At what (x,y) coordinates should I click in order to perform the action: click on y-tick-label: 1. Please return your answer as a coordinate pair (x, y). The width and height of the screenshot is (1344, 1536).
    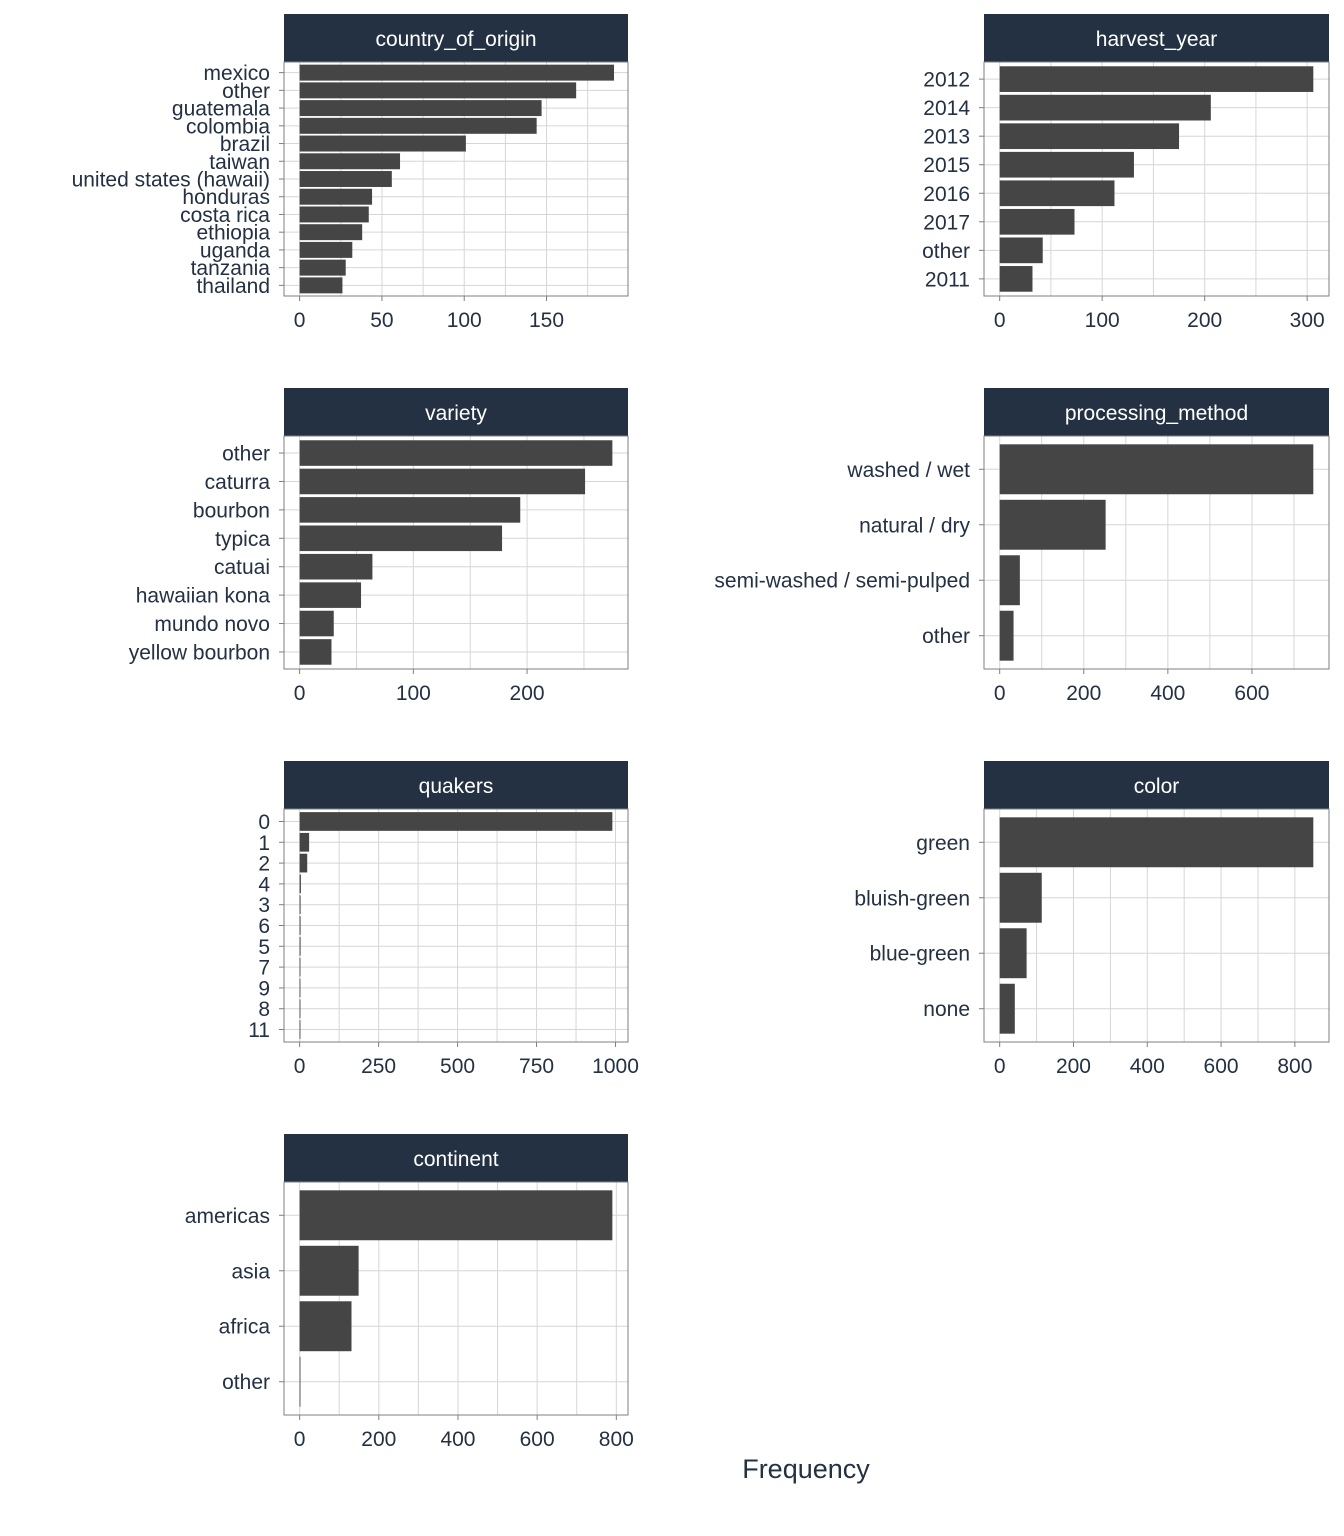
    Looking at the image, I should click on (264, 843).